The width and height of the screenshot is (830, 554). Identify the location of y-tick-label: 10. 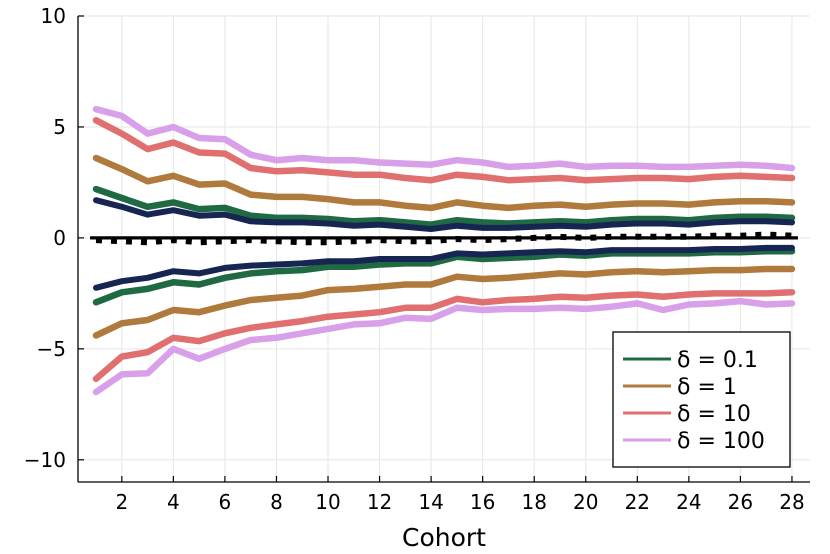
(53, 16).